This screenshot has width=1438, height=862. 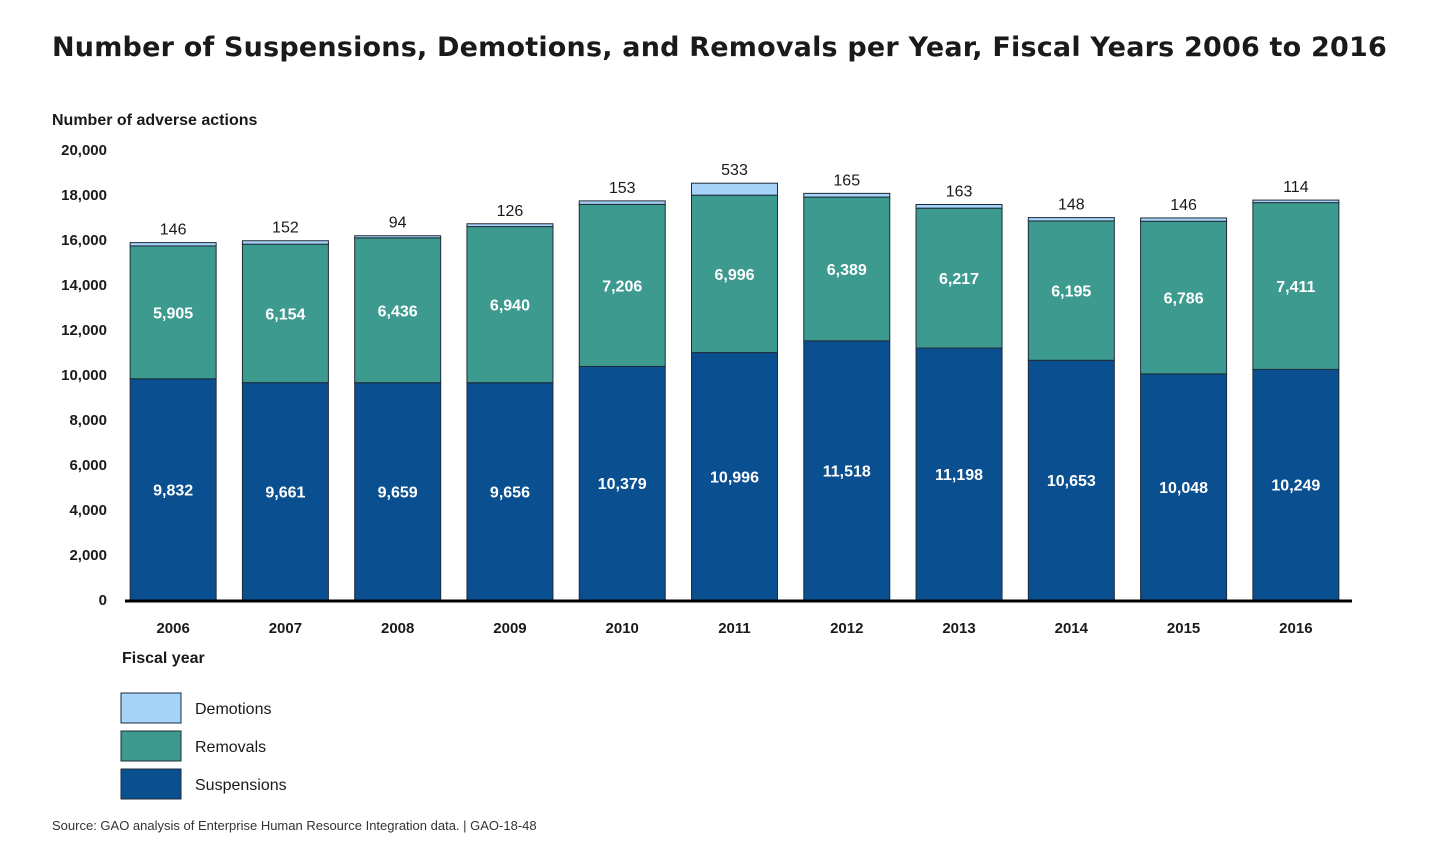 What do you see at coordinates (398, 223) in the screenshot?
I see `data-label-demotions: 94` at bounding box center [398, 223].